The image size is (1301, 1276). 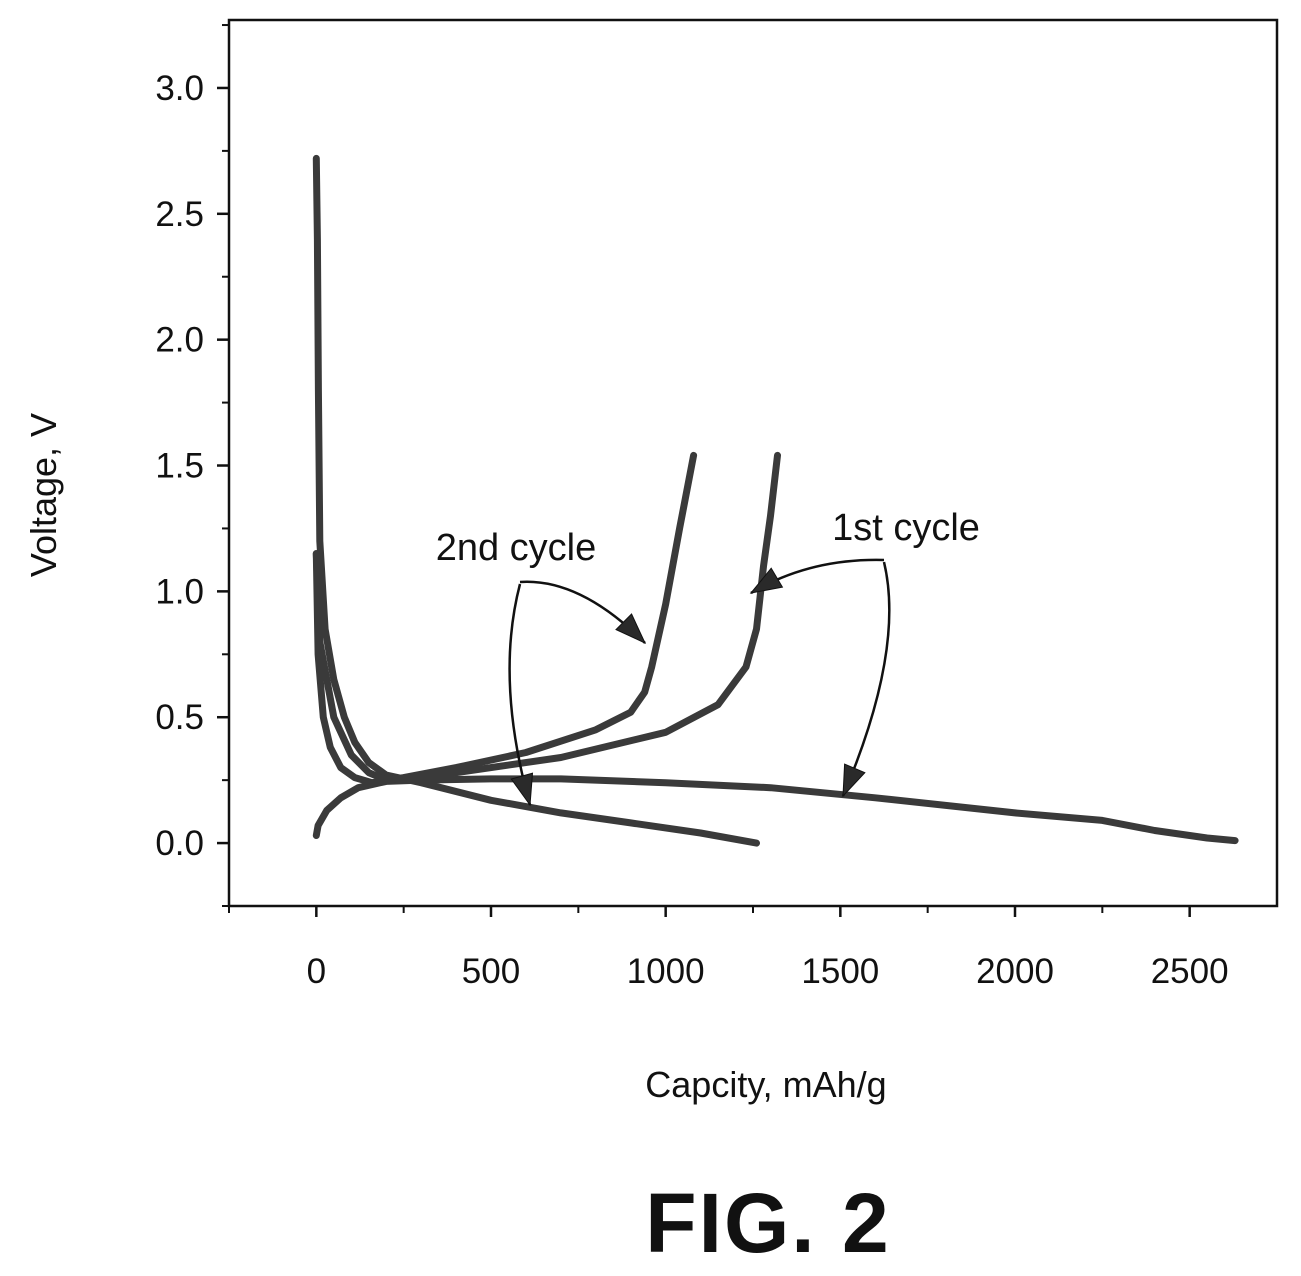 I want to click on annotation-2nd-cycle: 2nd cycle, so click(x=516, y=548).